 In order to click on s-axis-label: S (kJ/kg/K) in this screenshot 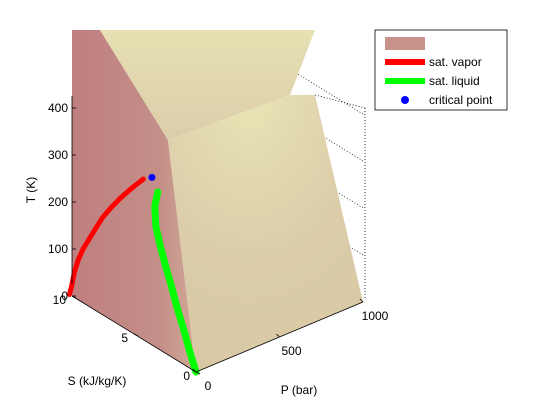, I will do `click(97, 381)`.